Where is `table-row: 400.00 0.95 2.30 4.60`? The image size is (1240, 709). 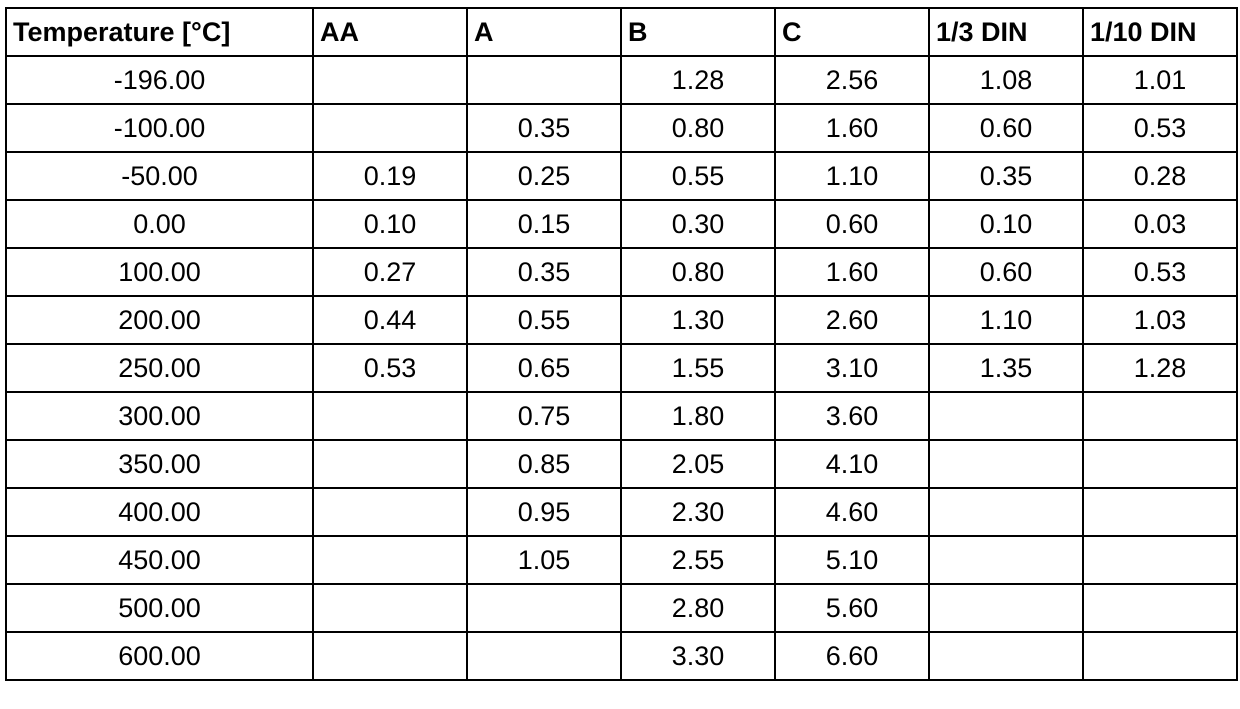 table-row: 400.00 0.95 2.30 4.60 is located at coordinates (621, 512).